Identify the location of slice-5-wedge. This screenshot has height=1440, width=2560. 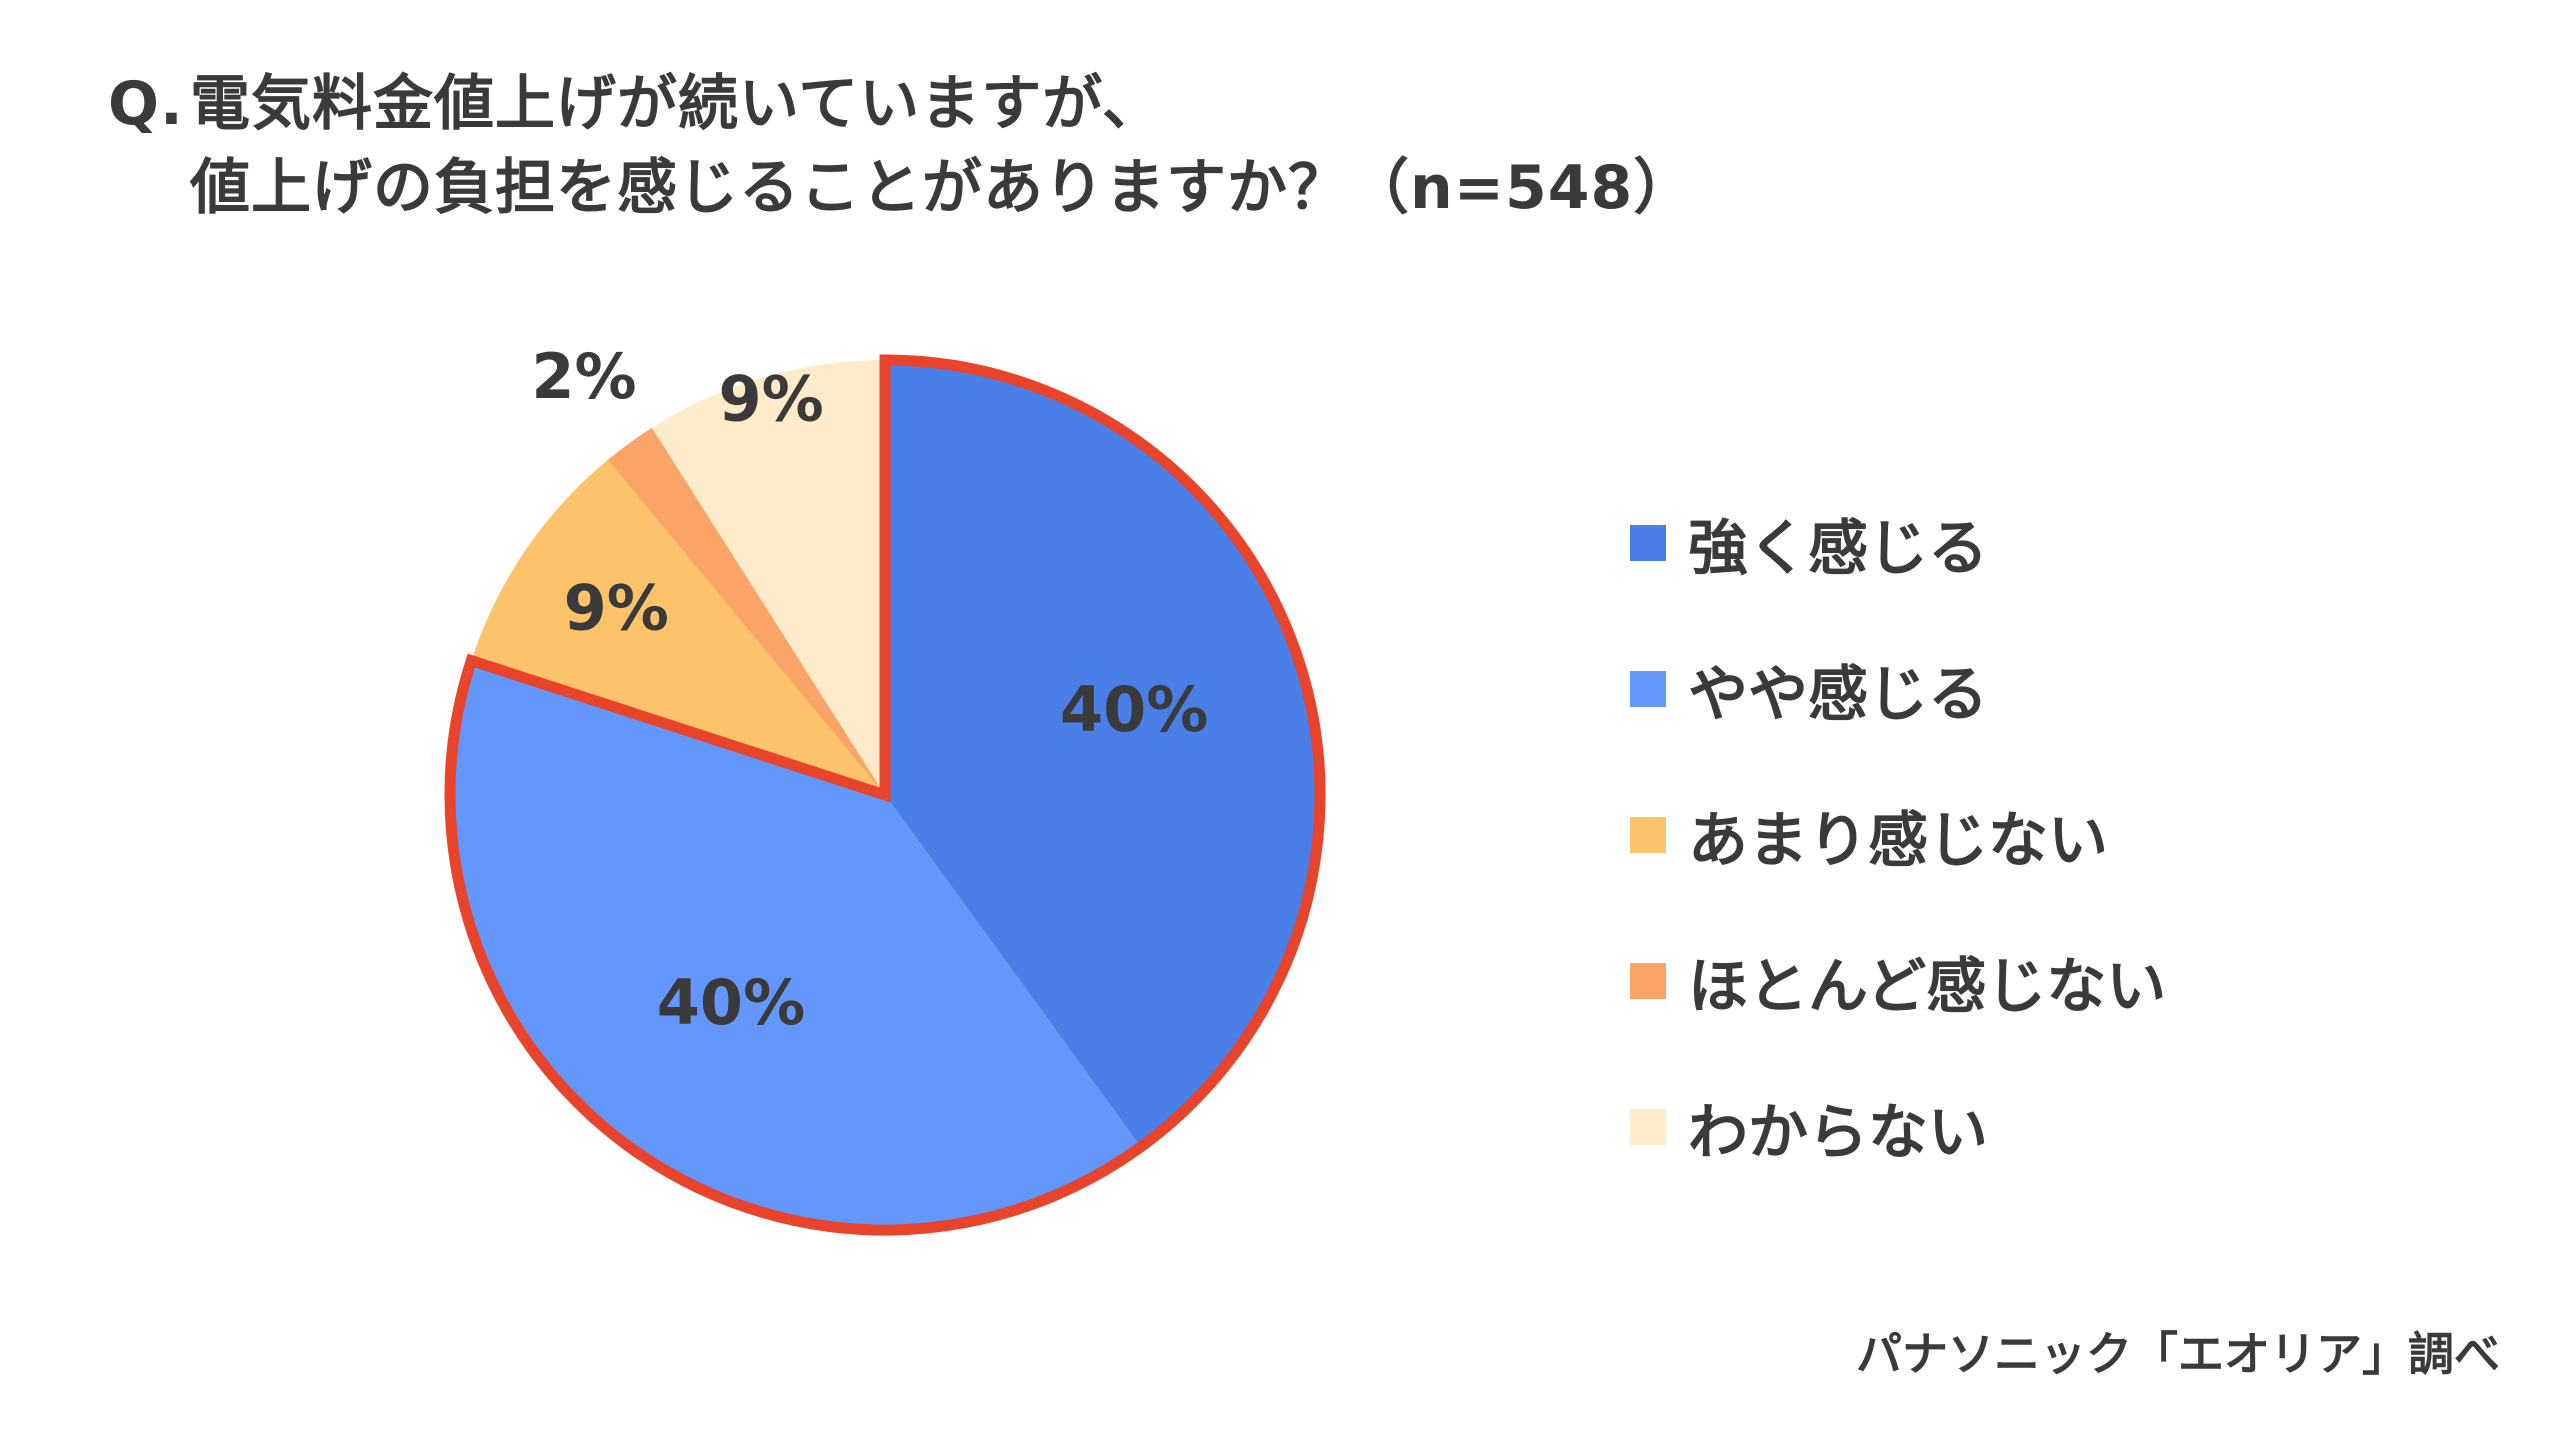
(768, 577).